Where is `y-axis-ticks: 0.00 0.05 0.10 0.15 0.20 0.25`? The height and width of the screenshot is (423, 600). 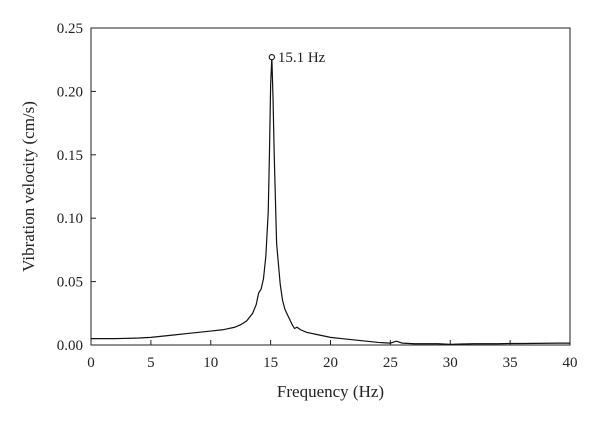 y-axis-ticks: 0.00 0.05 0.10 0.15 0.20 0.25 is located at coordinates (76, 187).